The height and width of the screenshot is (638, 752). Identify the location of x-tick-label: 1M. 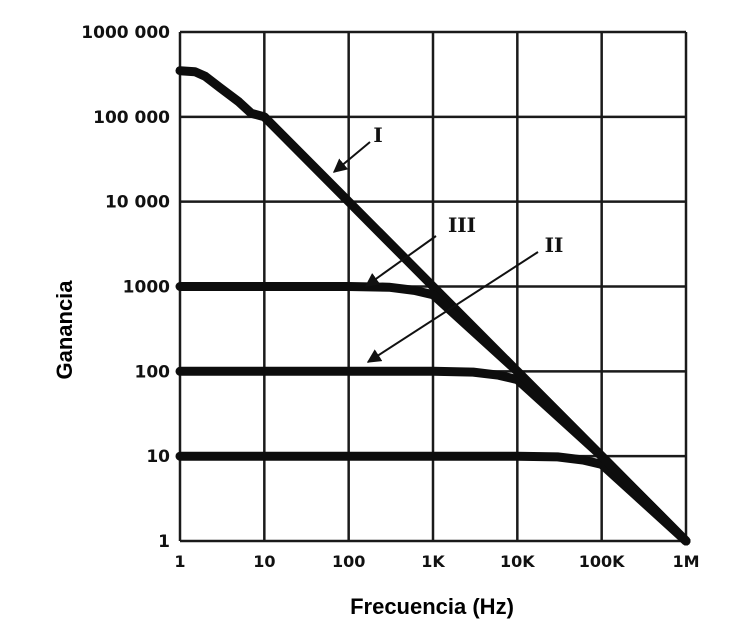
(685, 561).